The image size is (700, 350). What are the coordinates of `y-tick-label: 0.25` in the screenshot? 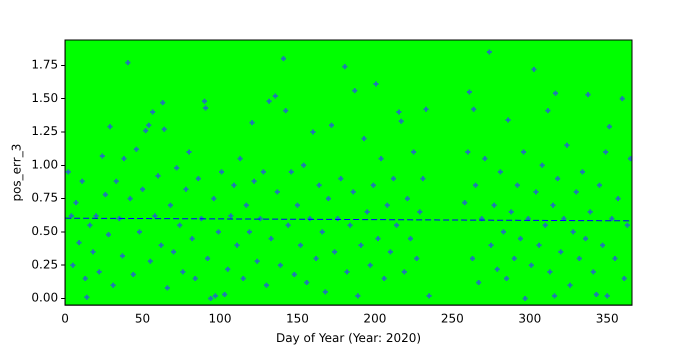 It's located at (44, 264).